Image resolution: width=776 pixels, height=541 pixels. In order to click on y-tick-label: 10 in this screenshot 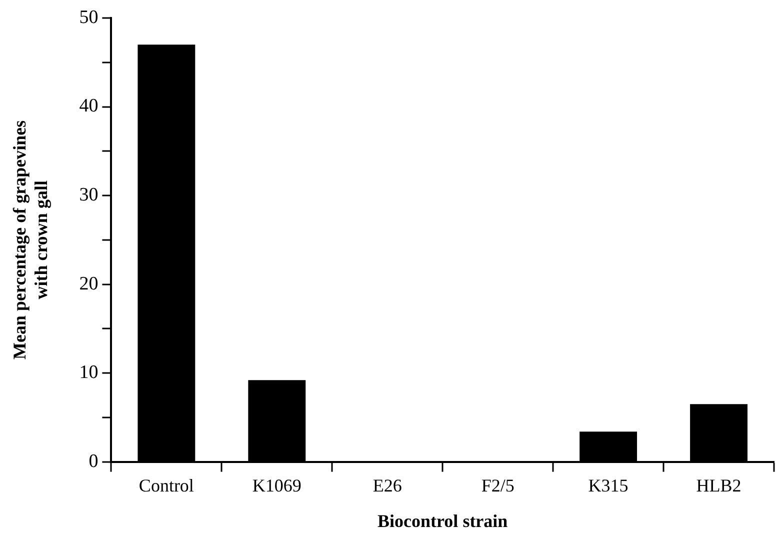, I will do `click(88, 373)`.